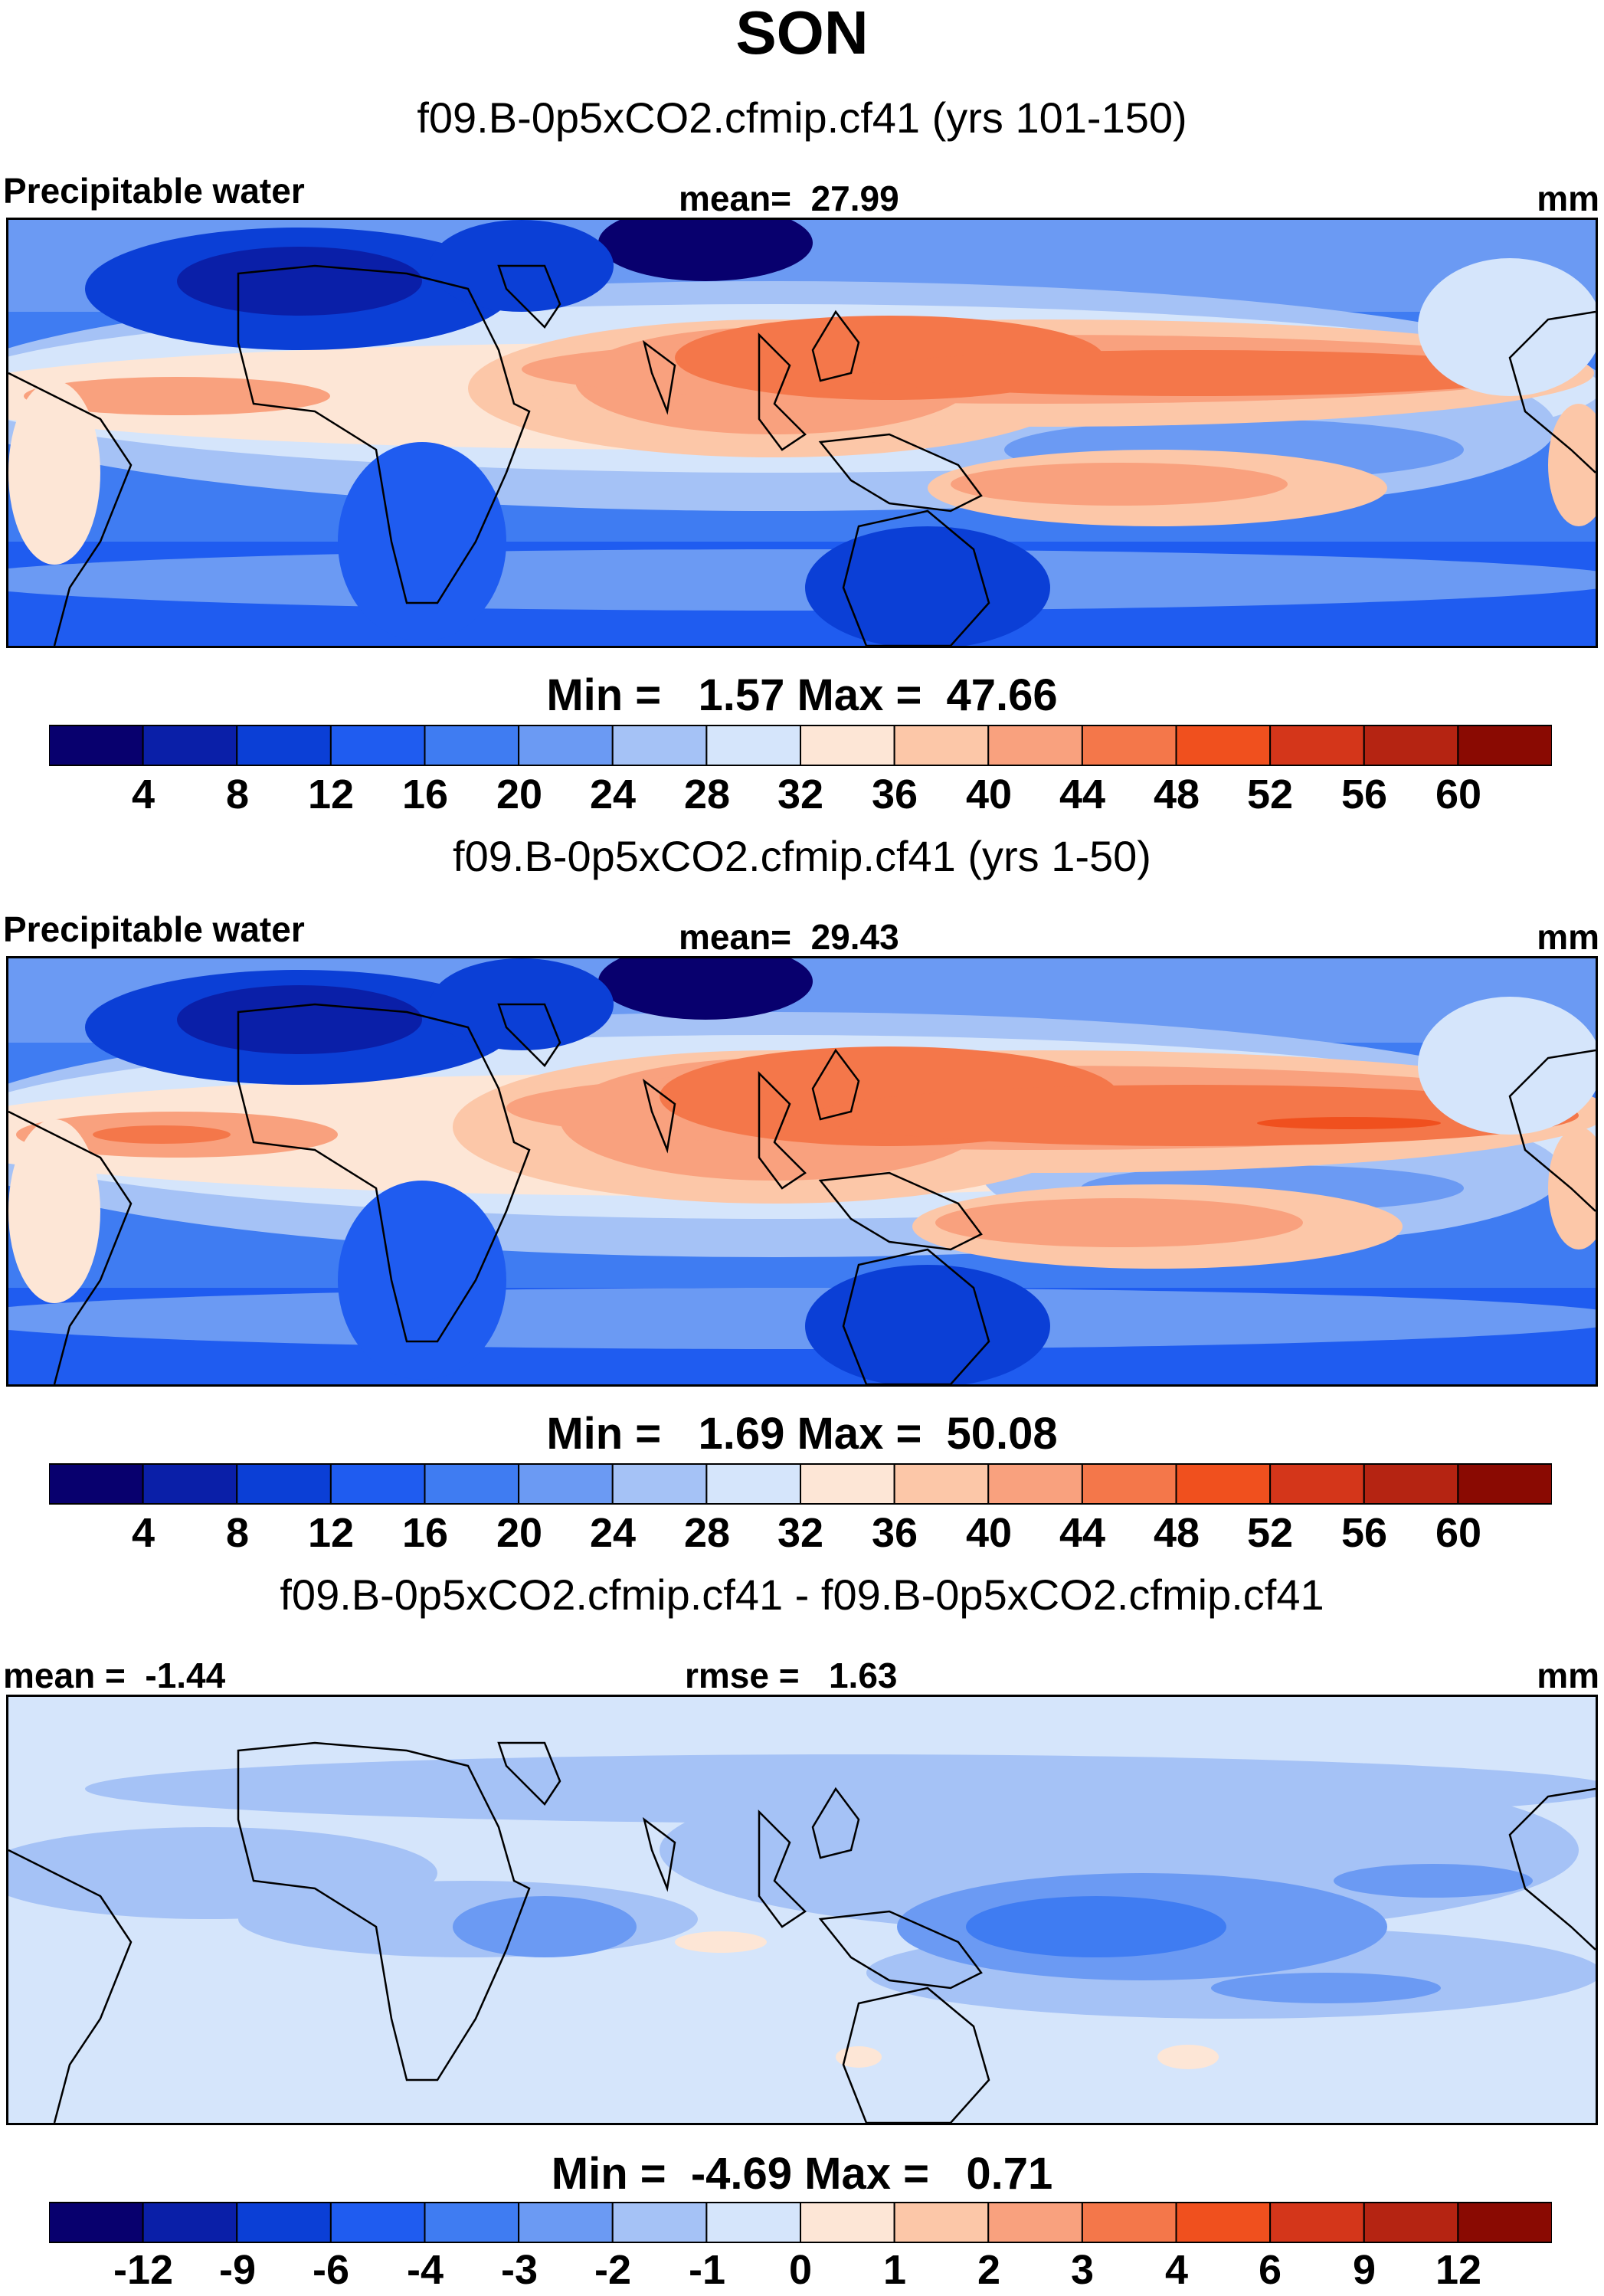  What do you see at coordinates (800, 794) in the screenshot?
I see `panel1-tick: 32` at bounding box center [800, 794].